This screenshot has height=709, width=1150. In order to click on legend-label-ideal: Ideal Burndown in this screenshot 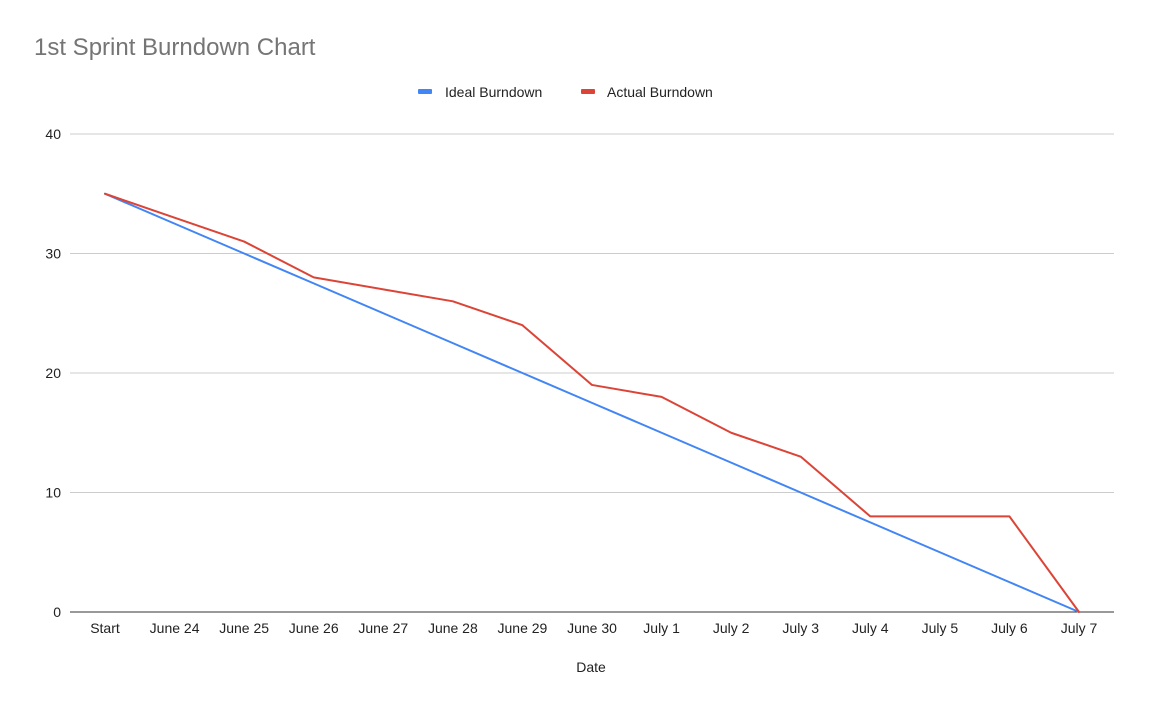, I will do `click(493, 92)`.